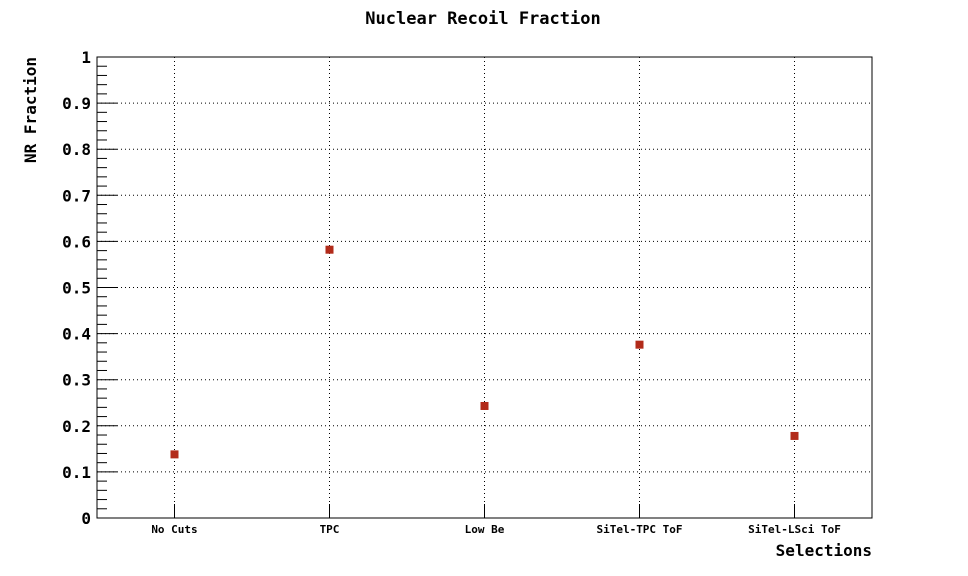 The width and height of the screenshot is (968, 576). I want to click on y-tick-label: 0.3, so click(76, 380).